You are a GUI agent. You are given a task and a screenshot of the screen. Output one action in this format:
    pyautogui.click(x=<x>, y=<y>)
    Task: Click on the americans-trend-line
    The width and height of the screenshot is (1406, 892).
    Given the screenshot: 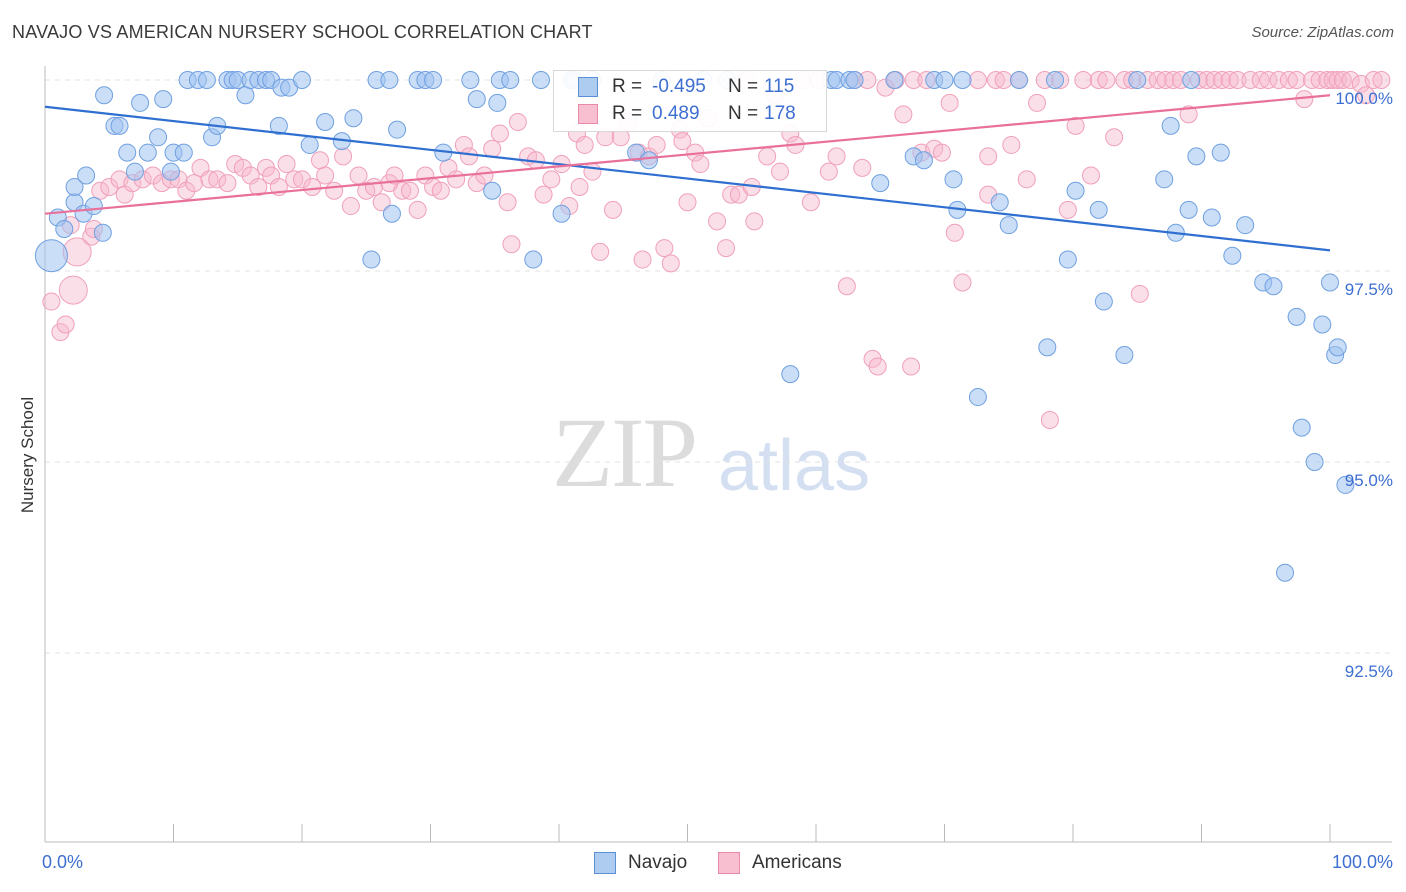 What is the action you would take?
    pyautogui.click(x=687, y=154)
    